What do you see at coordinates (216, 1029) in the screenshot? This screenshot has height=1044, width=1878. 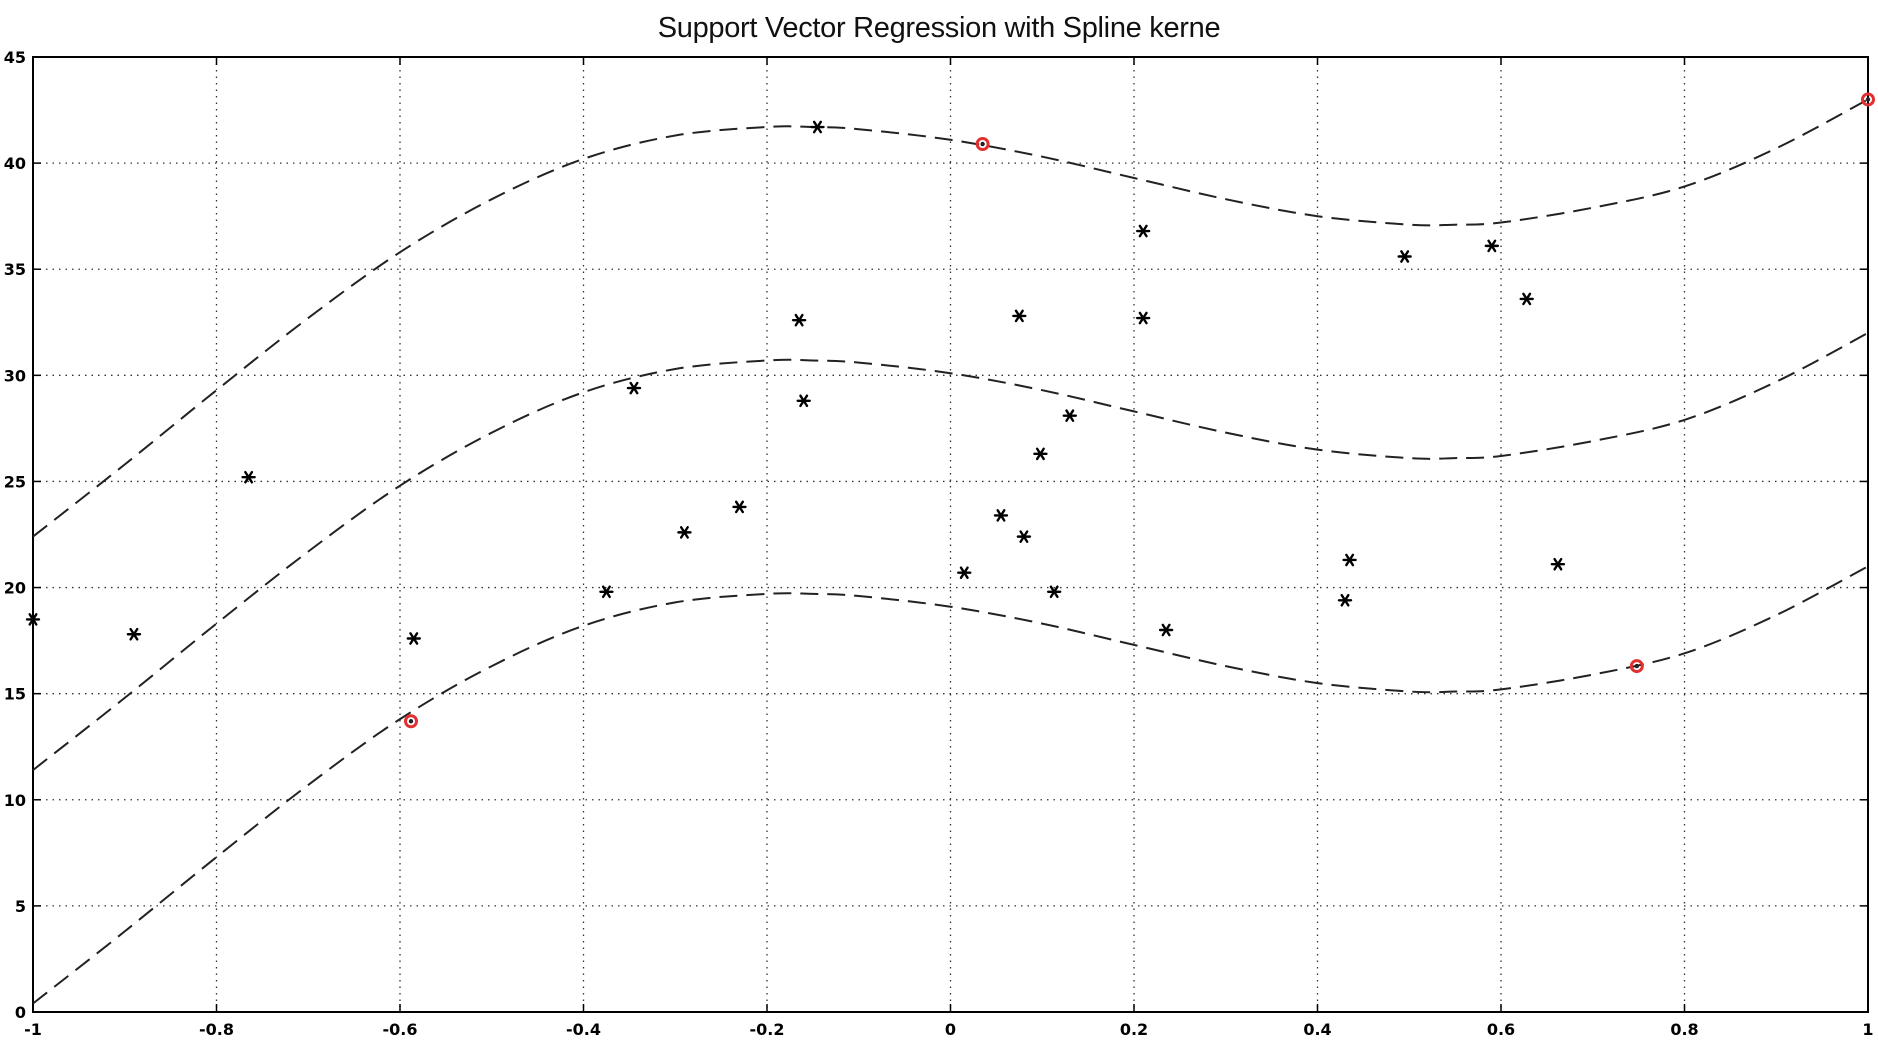 I see `x-tick-label: -0.8` at bounding box center [216, 1029].